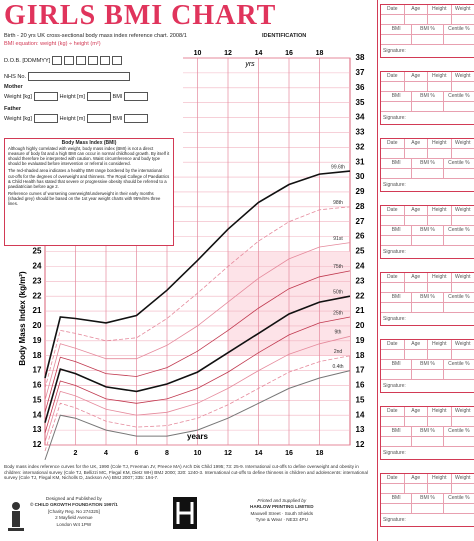  I want to click on centile-label: 91st, so click(338, 239).